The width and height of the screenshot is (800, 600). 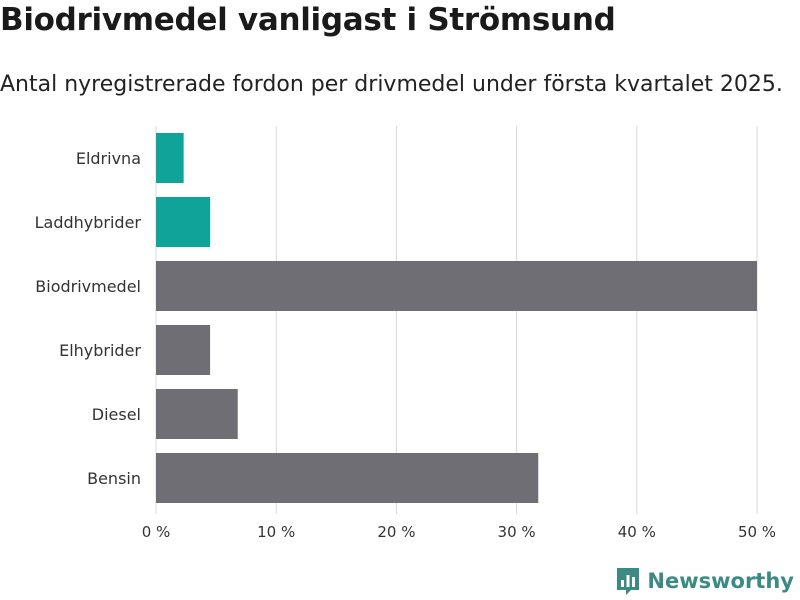 What do you see at coordinates (114, 478) in the screenshot?
I see `category-label: Bensin` at bounding box center [114, 478].